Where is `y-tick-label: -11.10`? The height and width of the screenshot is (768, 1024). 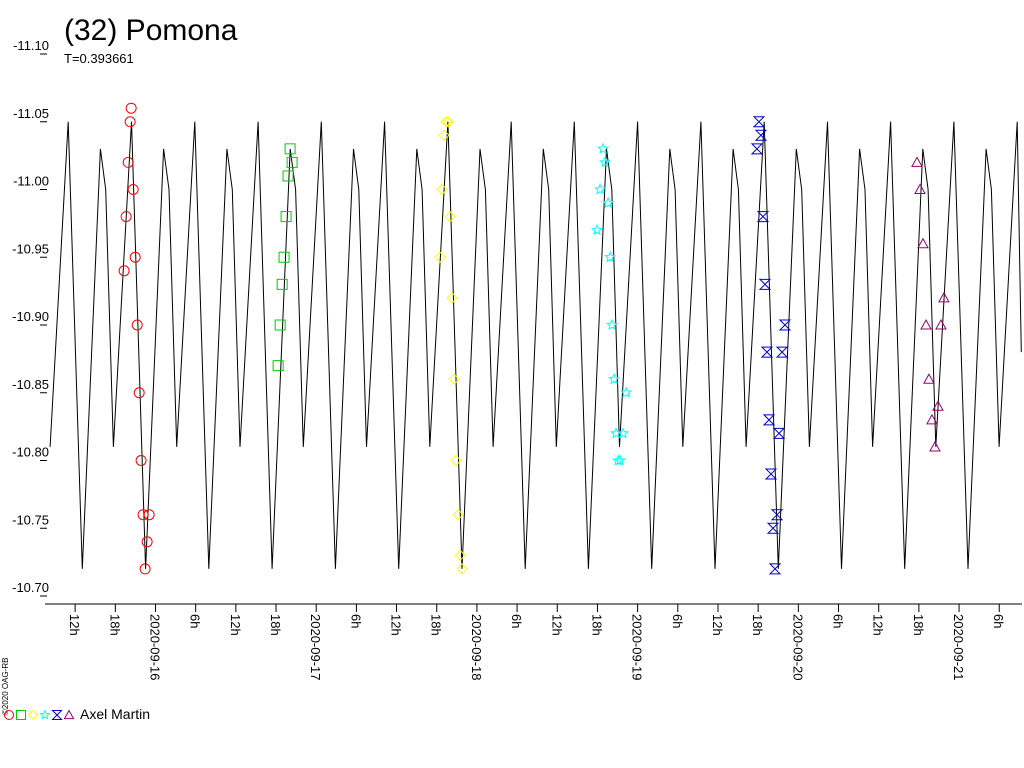 y-tick-label: -11.10 is located at coordinates (31, 45).